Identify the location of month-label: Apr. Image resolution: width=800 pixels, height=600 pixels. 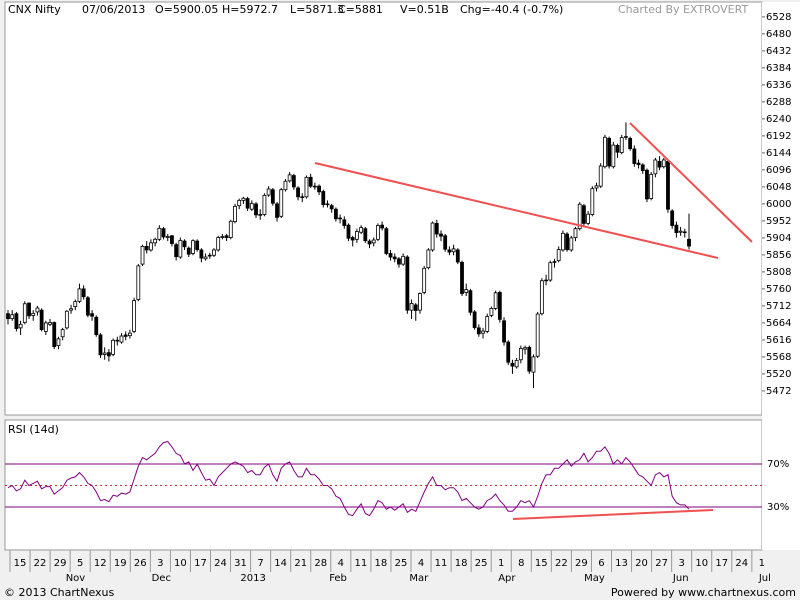
(507, 578).